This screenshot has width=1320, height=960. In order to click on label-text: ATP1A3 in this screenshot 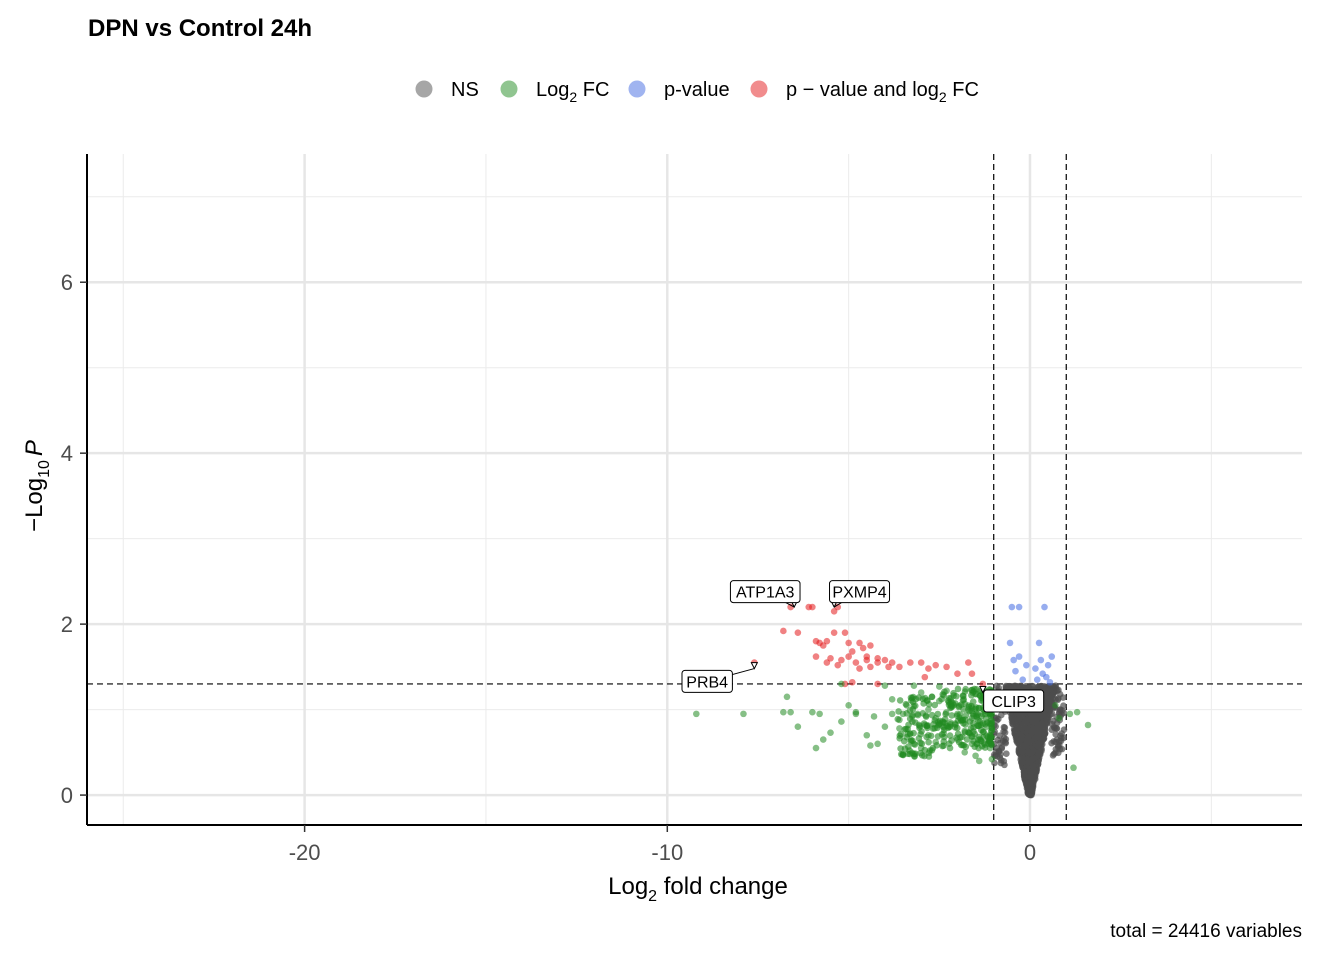, I will do `click(765, 593)`.